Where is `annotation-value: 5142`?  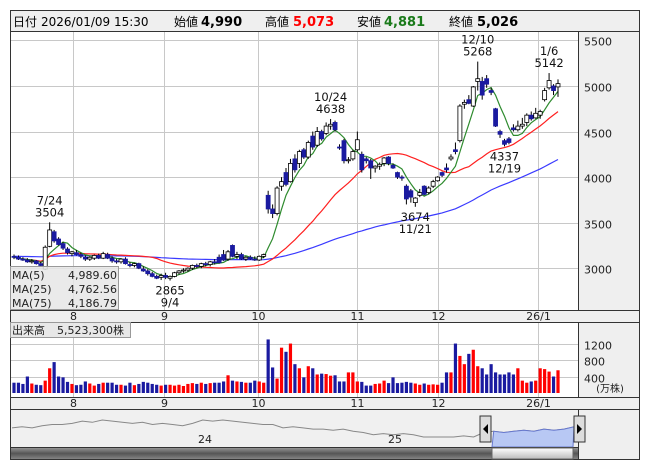 annotation-value: 5142 is located at coordinates (548, 63).